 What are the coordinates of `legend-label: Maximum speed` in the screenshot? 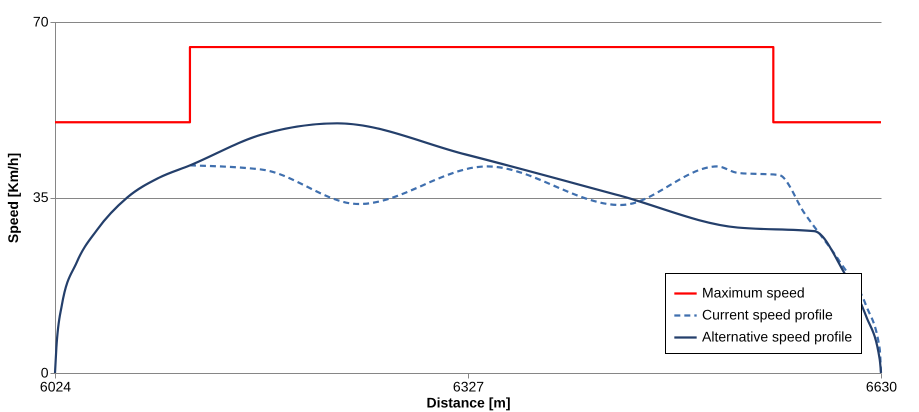 It's located at (753, 292).